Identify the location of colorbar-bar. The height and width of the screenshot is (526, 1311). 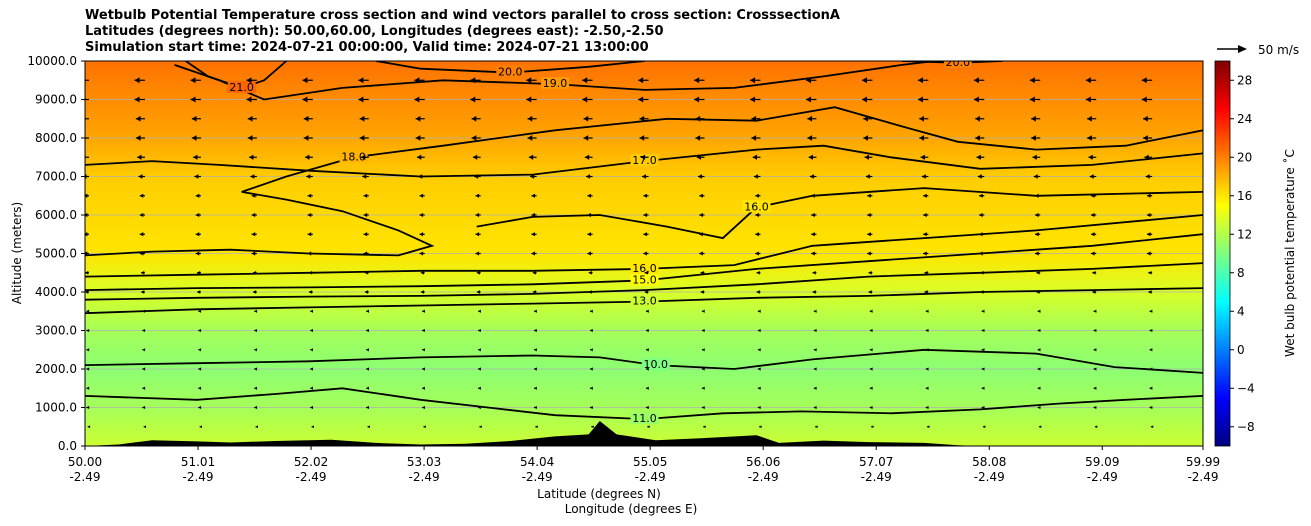
(1222, 253).